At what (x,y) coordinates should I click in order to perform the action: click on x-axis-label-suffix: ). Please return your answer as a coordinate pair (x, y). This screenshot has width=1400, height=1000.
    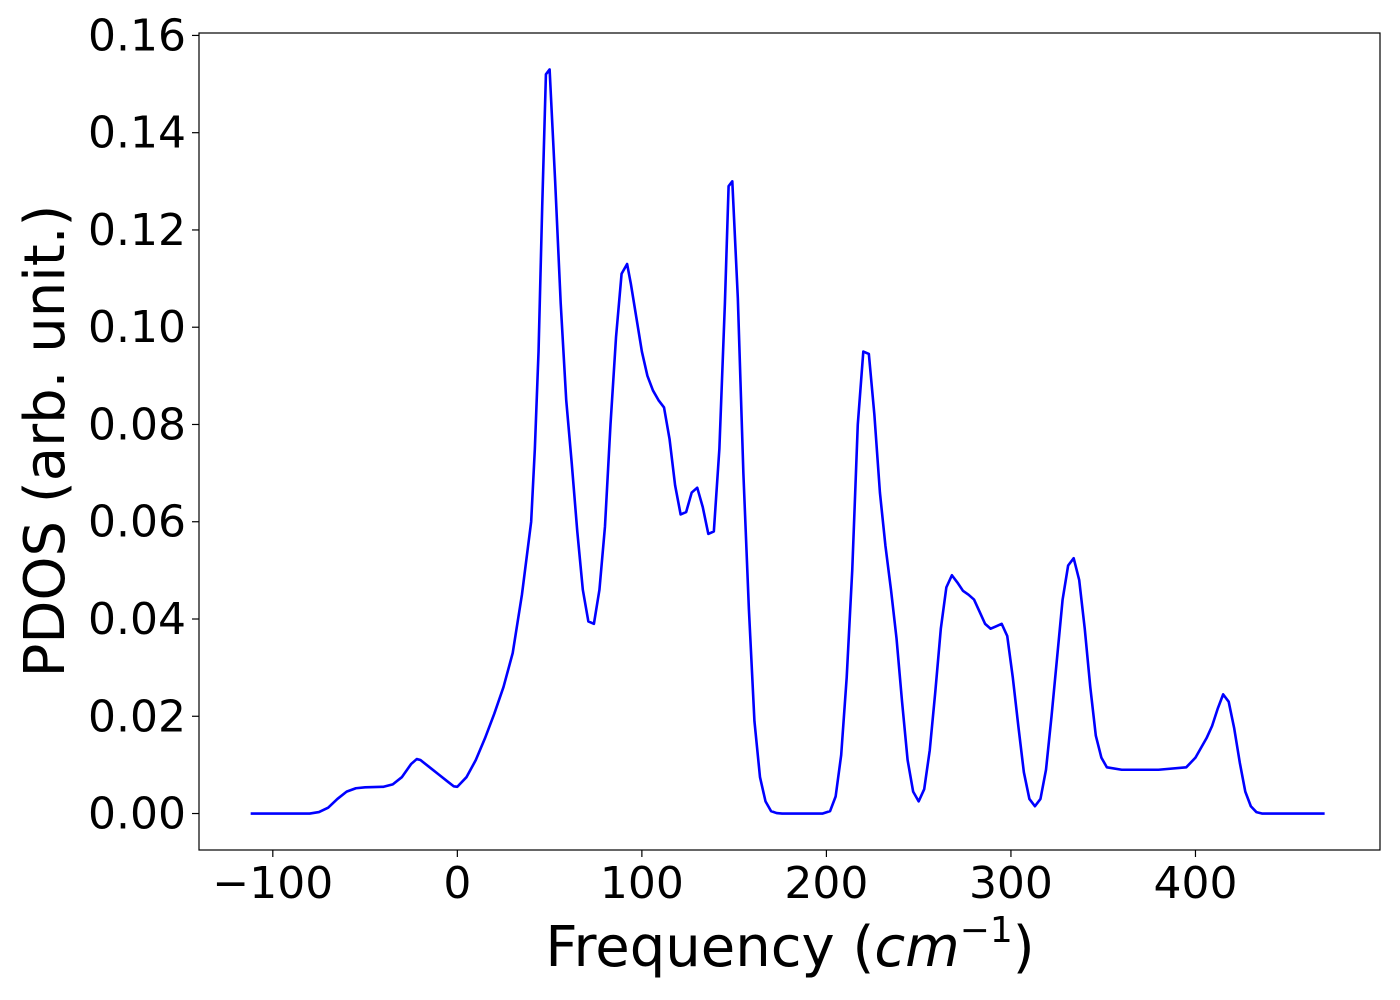
    Looking at the image, I should click on (1024, 947).